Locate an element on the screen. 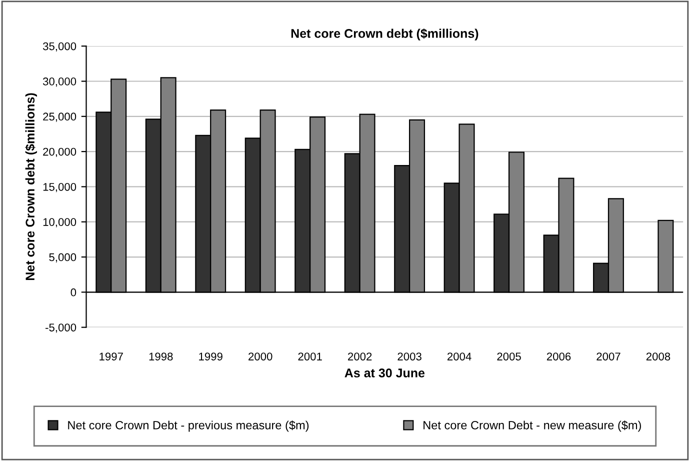  x-tick-label: 1997 is located at coordinates (111, 356).